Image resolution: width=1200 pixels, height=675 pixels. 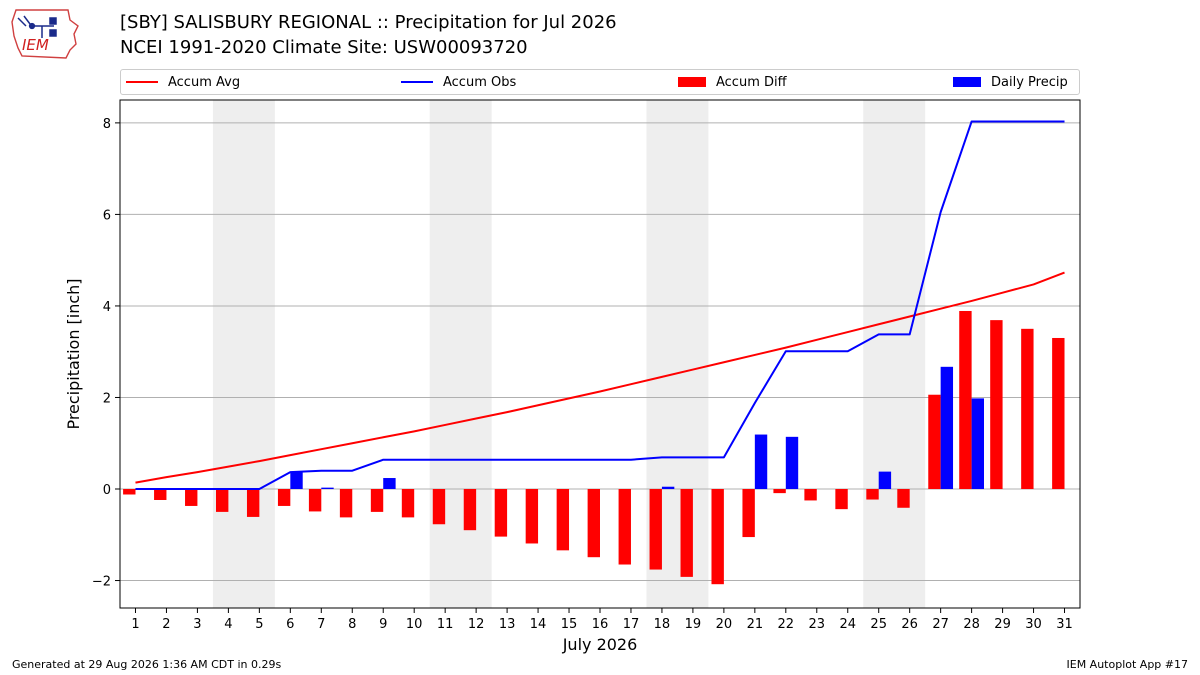 What do you see at coordinates (414, 624) in the screenshot?
I see `x-tick-label: 10` at bounding box center [414, 624].